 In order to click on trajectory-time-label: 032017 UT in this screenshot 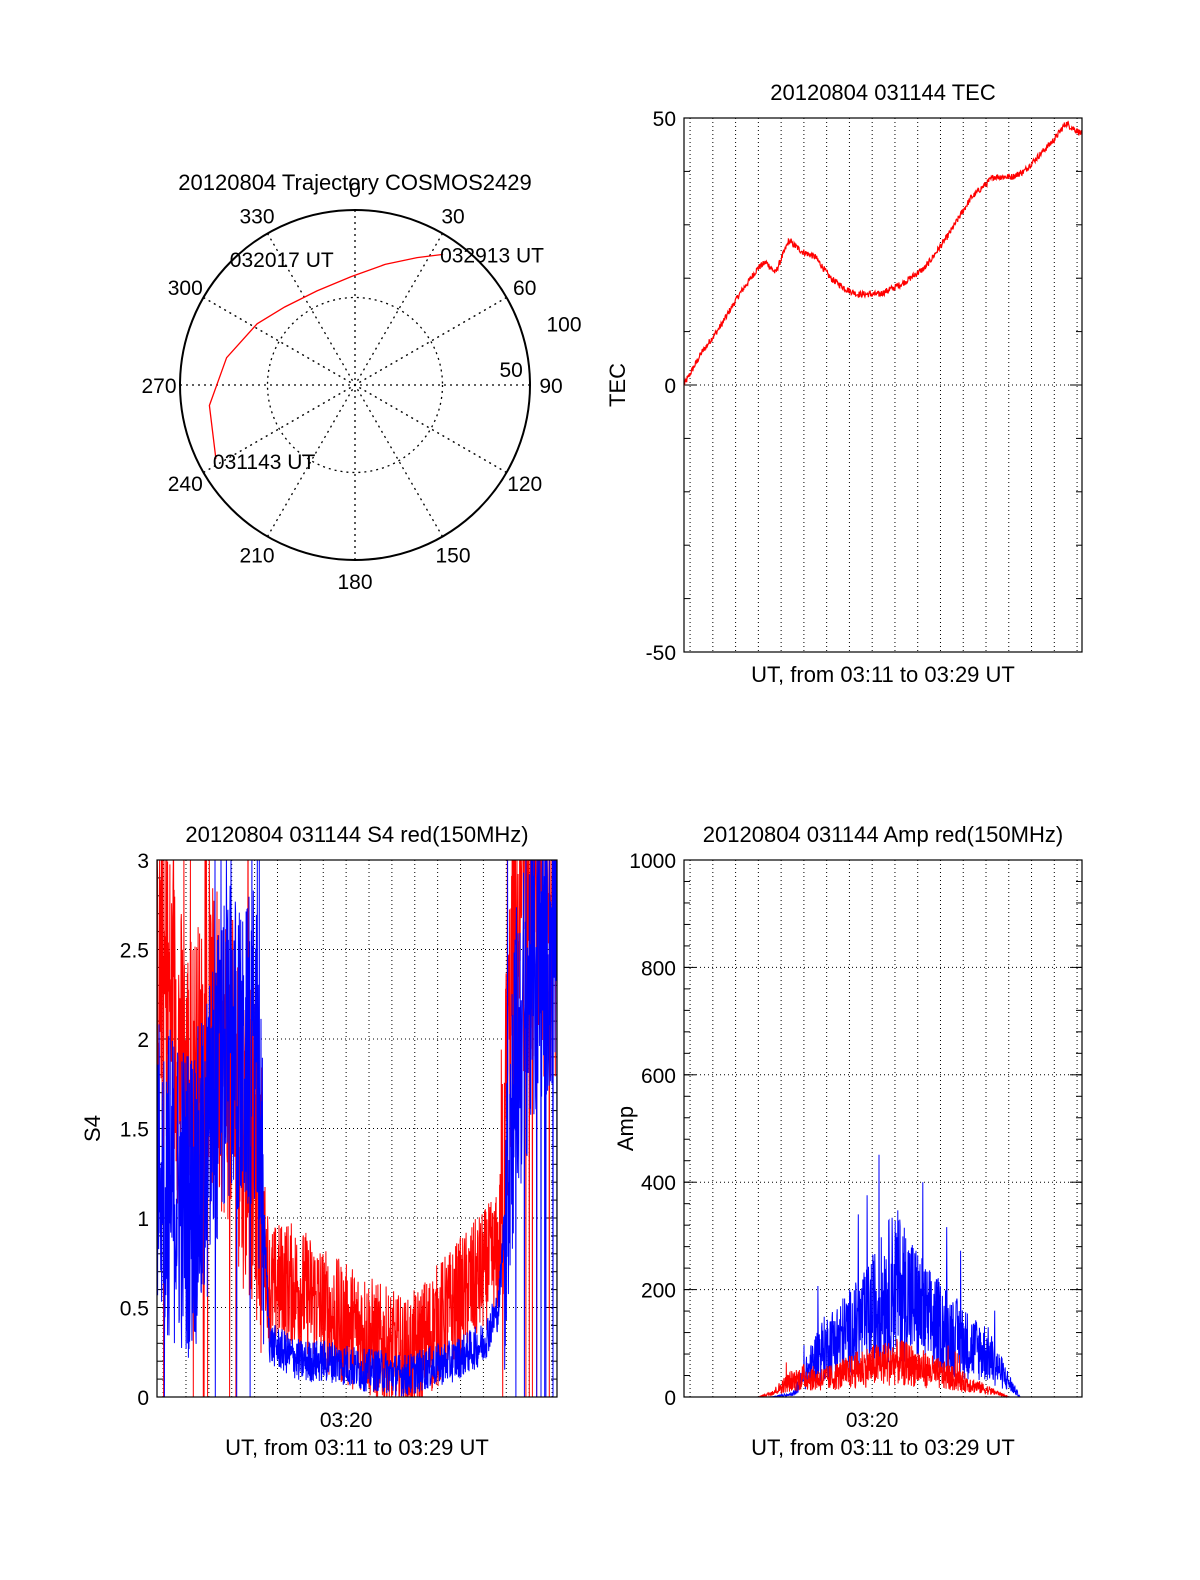, I will do `click(282, 260)`.